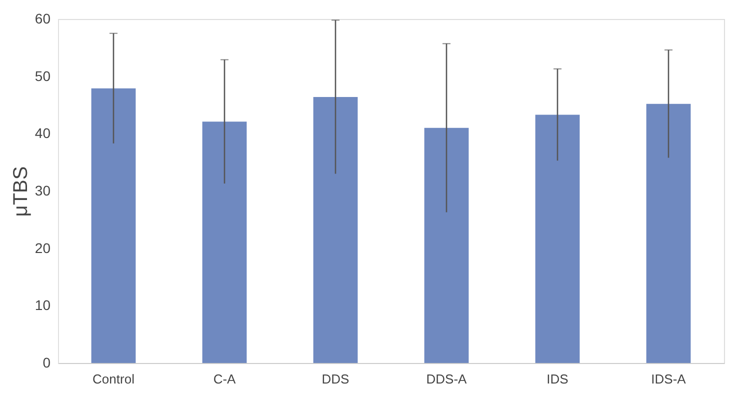 The image size is (734, 396). Describe the element at coordinates (557, 379) in the screenshot. I see `x-tick-label: IDS` at that location.